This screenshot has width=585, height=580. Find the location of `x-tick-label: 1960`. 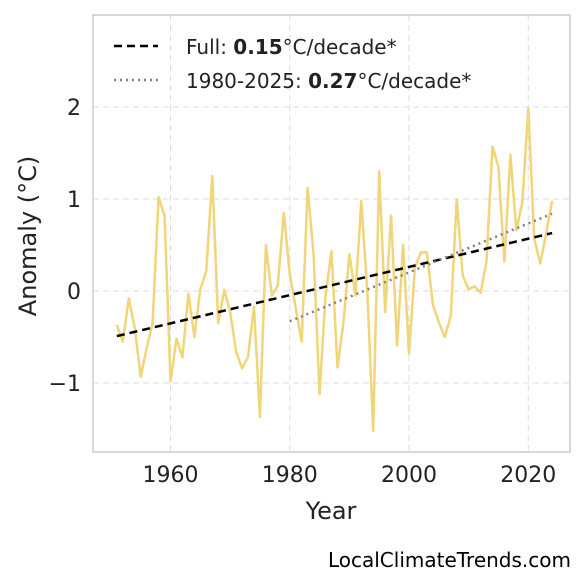

x-tick-label: 1960 is located at coordinates (171, 475).